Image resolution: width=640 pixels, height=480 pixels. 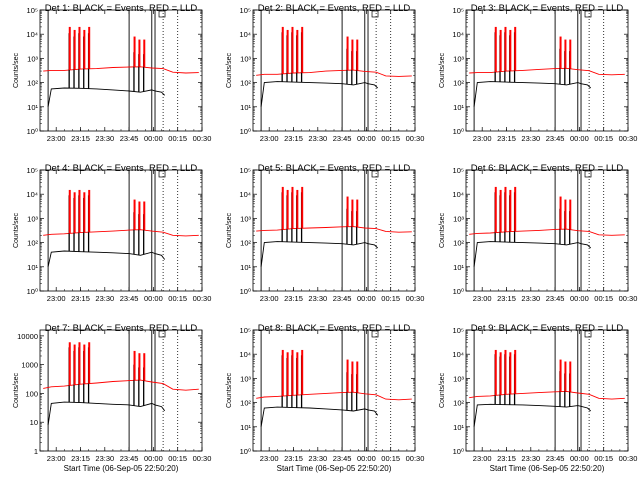 I want to click on panel-title: Det 6: BLACK = Events, RED = LLD, so click(x=547, y=168).